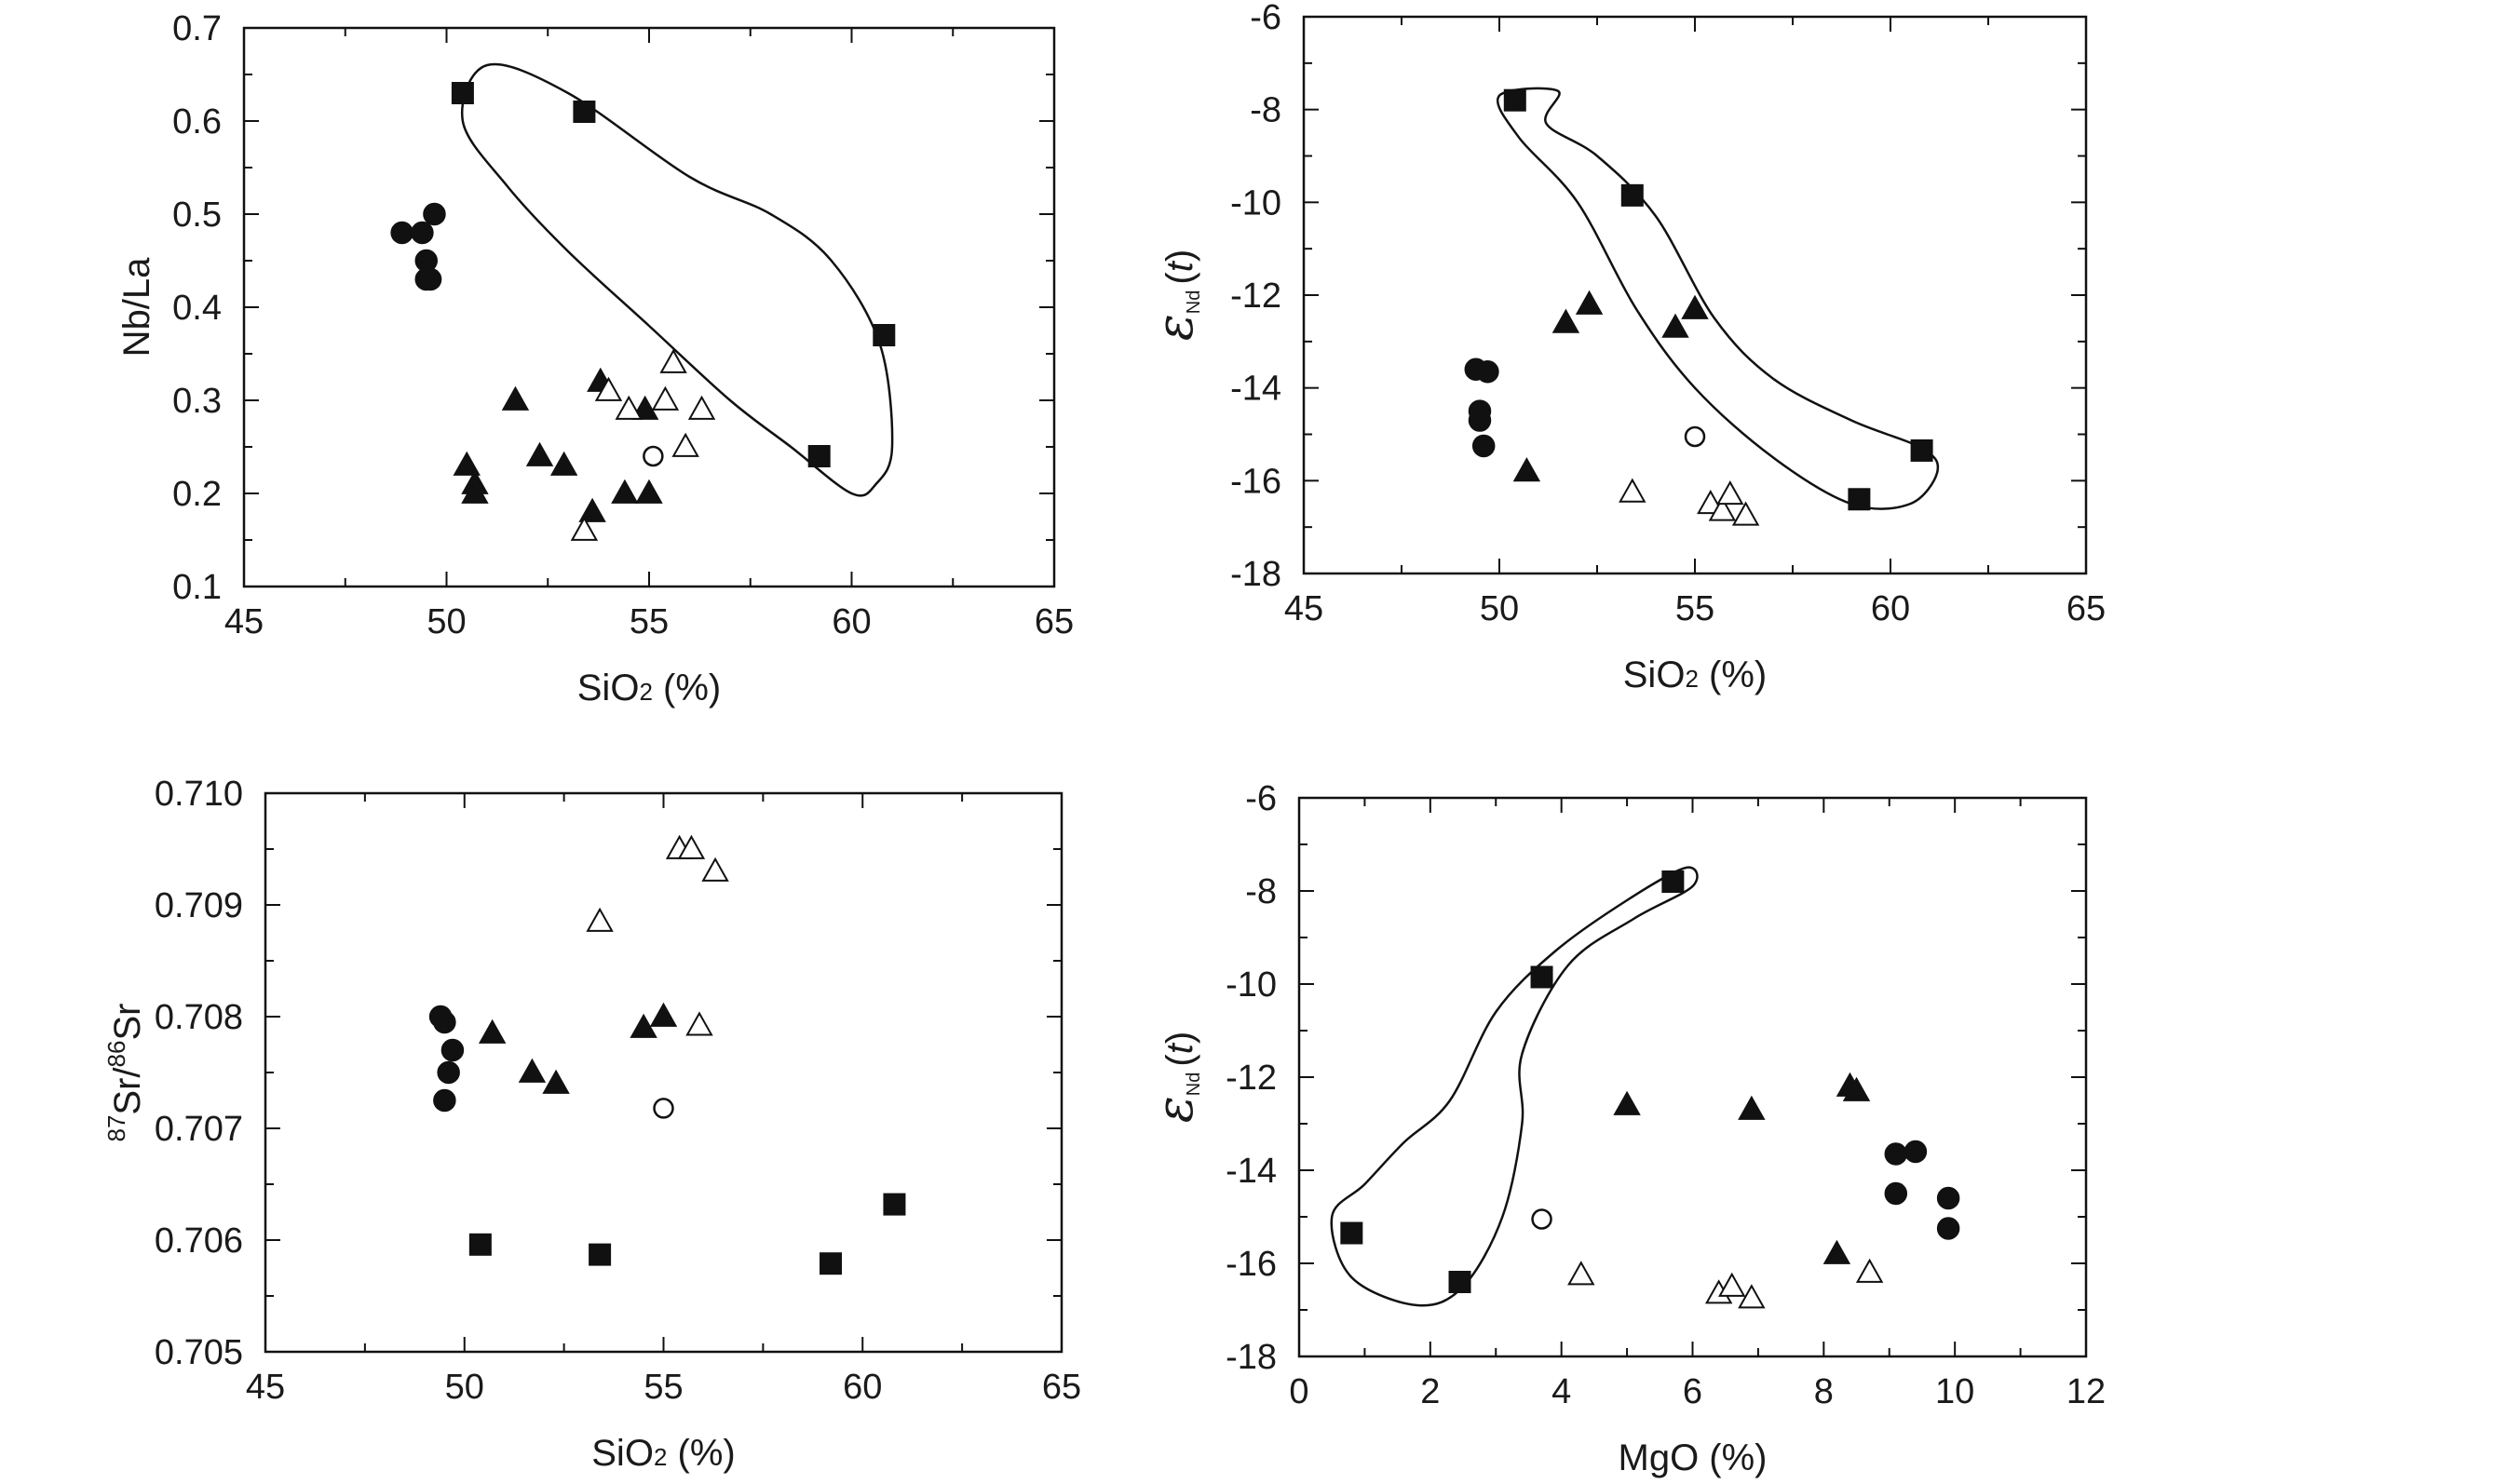 Image resolution: width=2493 pixels, height=1484 pixels. Describe the element at coordinates (1561, 1391) in the screenshot. I see `x-tick-label: 4` at that location.